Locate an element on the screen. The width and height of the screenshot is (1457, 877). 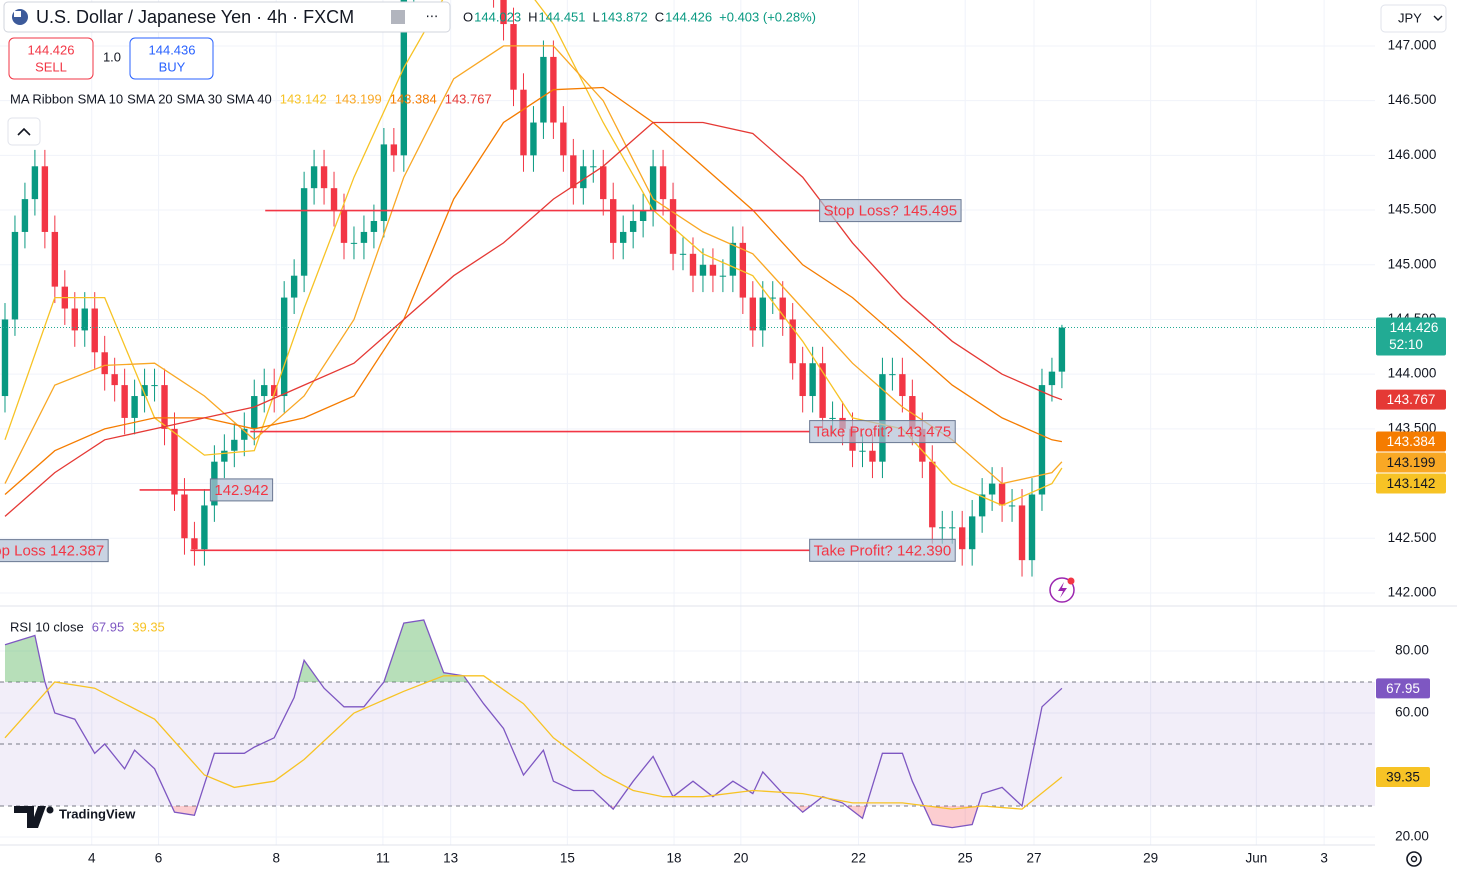
ohlc-key: C is located at coordinates (659, 16).